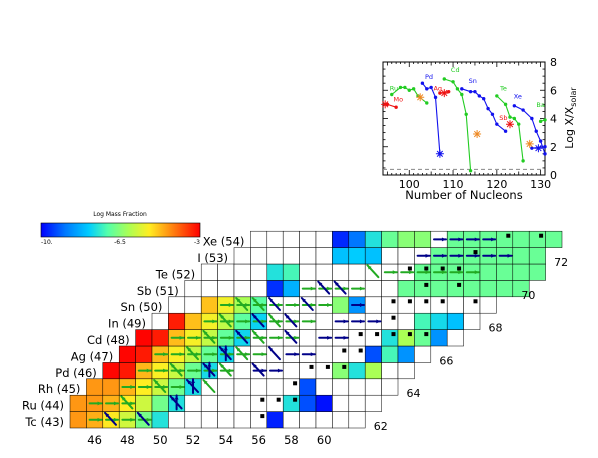  What do you see at coordinates (446, 360) in the screenshot?
I see `mass-number-label: 66` at bounding box center [446, 360].